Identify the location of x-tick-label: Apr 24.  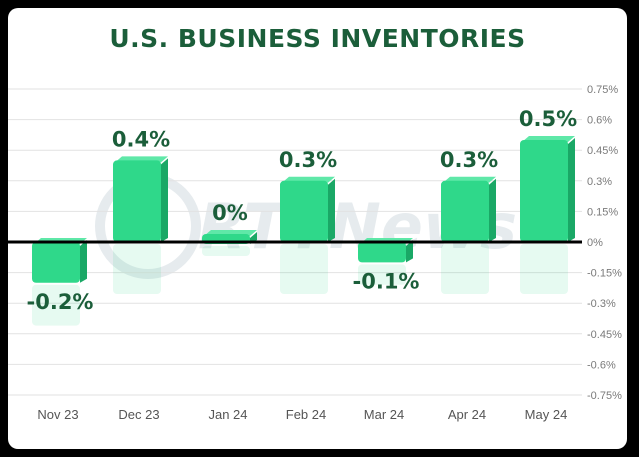
(467, 414).